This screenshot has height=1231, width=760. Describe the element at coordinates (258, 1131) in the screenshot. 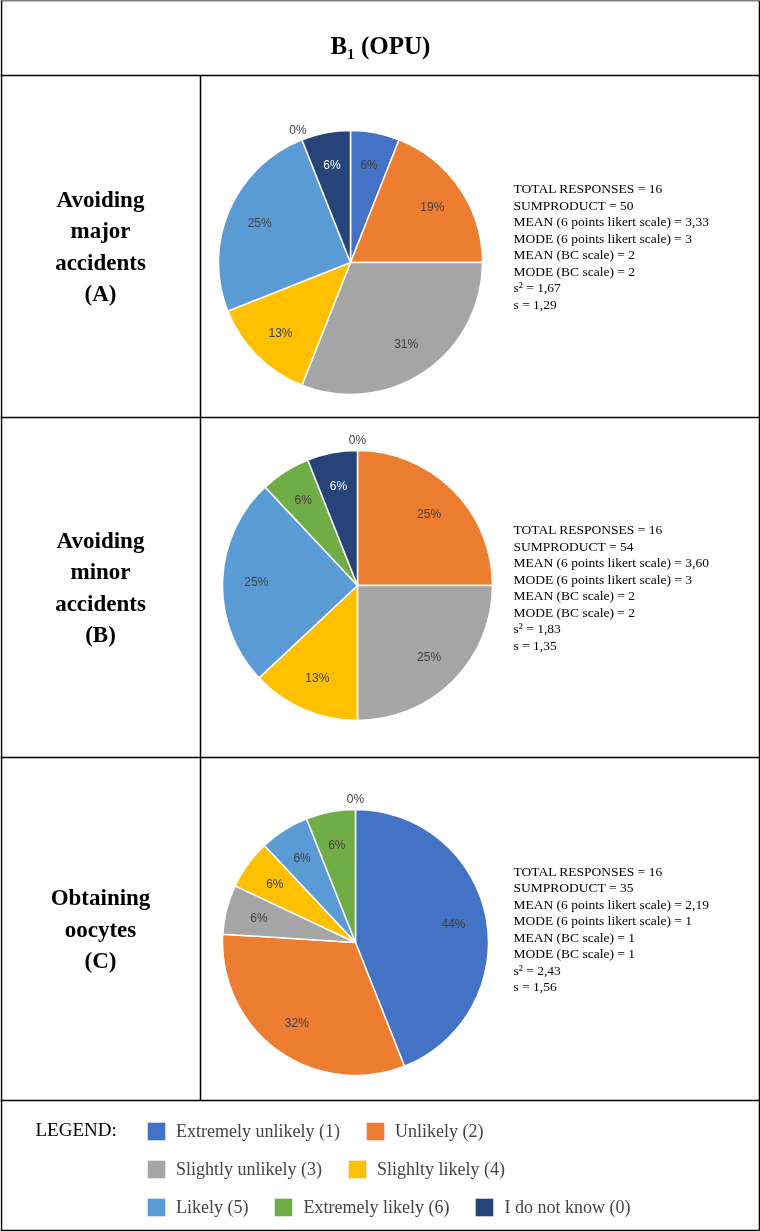

I see `legend-label: Extremely unlikely (1)` at that location.